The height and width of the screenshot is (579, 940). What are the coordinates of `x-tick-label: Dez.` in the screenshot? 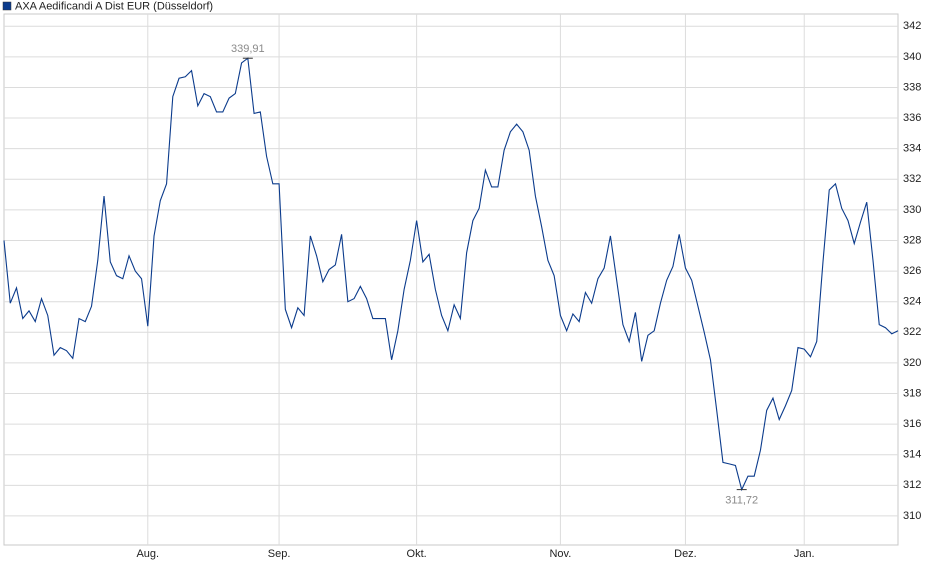 It's located at (685, 554).